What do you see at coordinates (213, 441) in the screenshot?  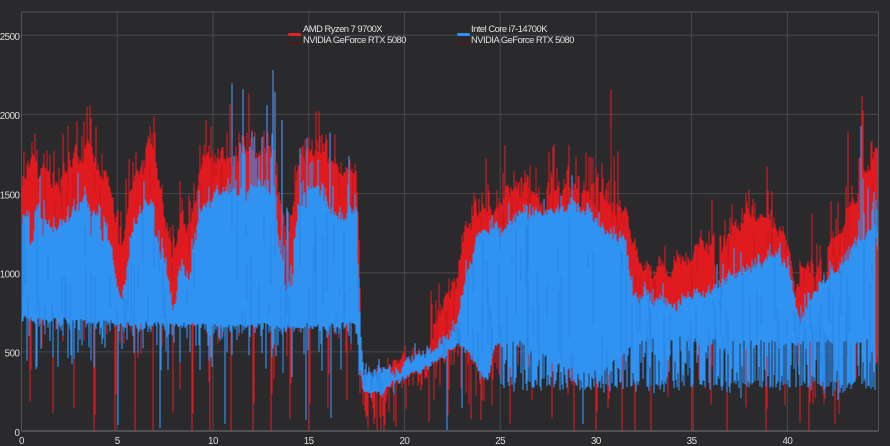 I see `svg-text: 10` at bounding box center [213, 441].